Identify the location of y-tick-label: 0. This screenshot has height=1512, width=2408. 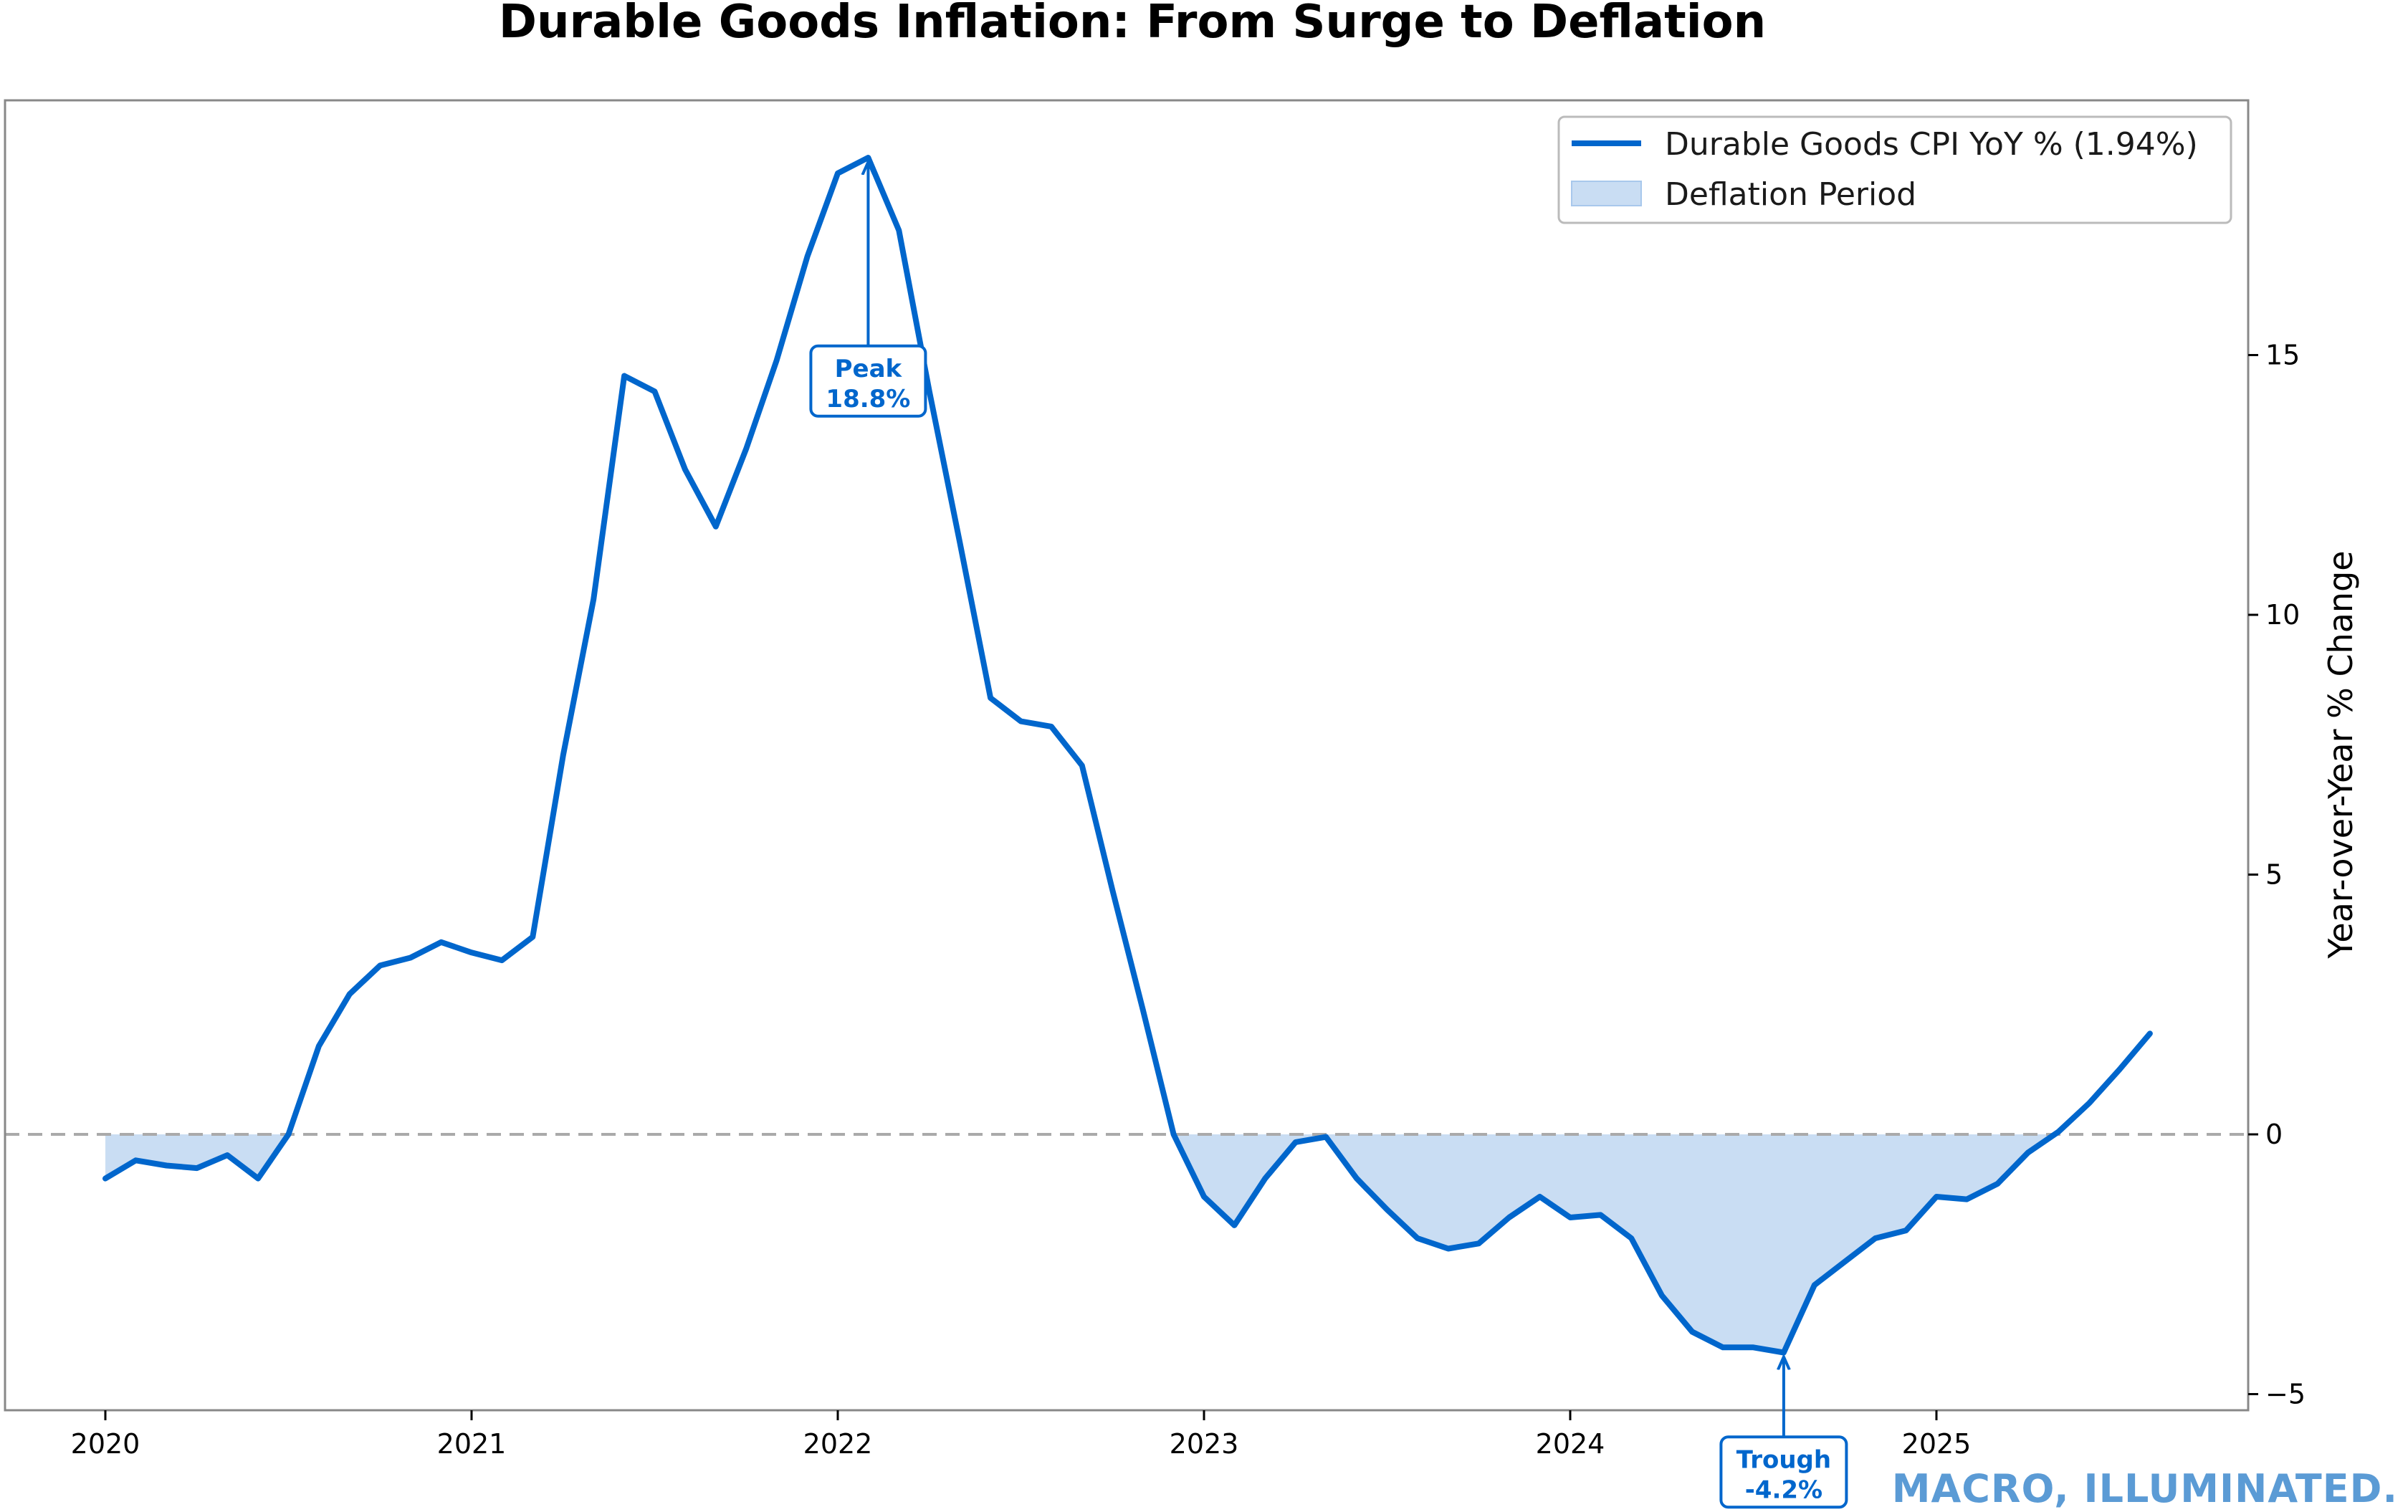
(2274, 1134).